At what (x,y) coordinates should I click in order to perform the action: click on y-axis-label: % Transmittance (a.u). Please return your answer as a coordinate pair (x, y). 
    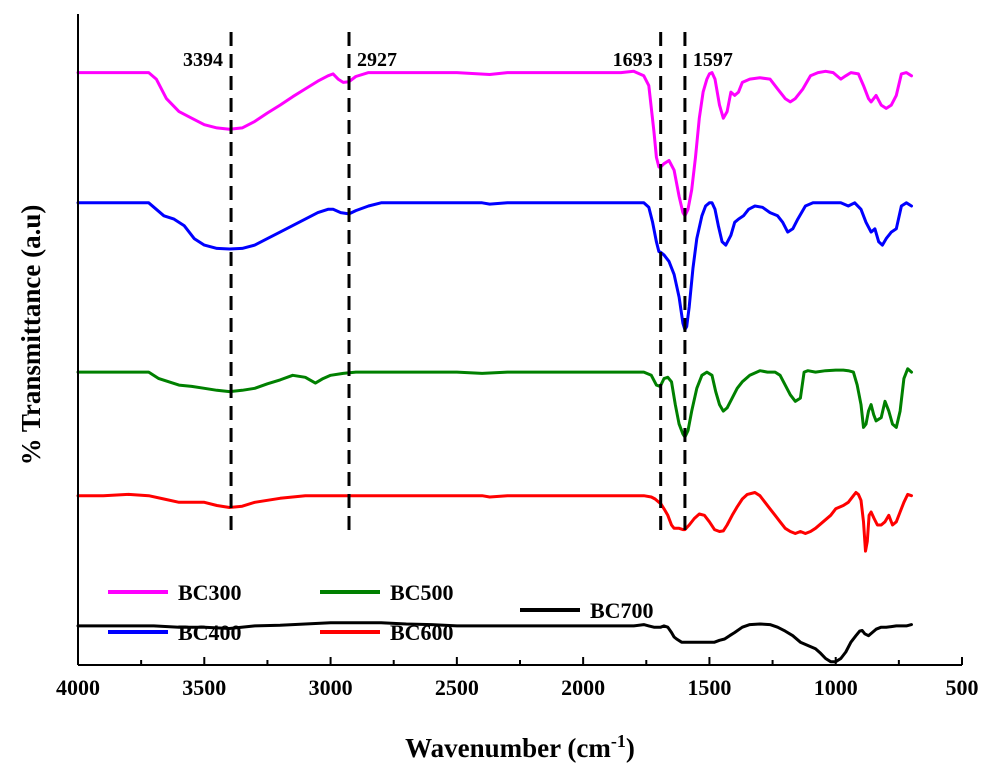
    Looking at the image, I should click on (31, 335).